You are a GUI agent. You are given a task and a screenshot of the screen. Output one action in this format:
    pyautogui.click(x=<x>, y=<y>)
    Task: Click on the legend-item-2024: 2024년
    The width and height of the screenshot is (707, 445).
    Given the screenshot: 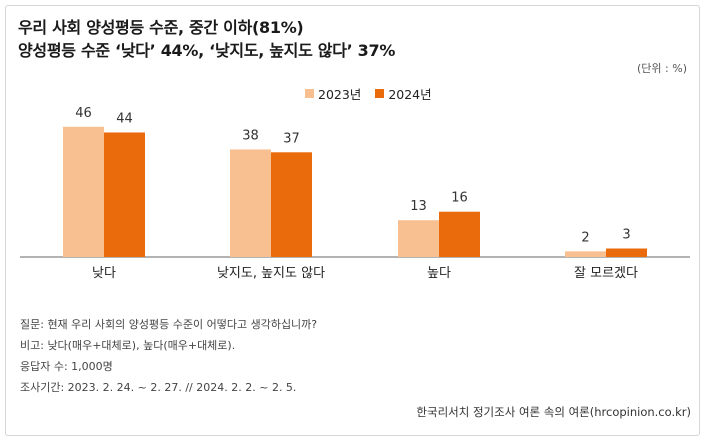 What is the action you would take?
    pyautogui.click(x=403, y=93)
    